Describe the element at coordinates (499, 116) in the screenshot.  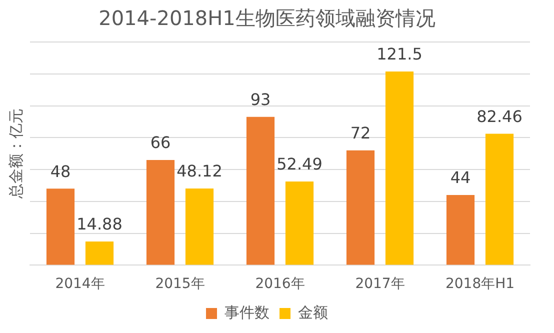
I see `data-label: 82.46` at that location.